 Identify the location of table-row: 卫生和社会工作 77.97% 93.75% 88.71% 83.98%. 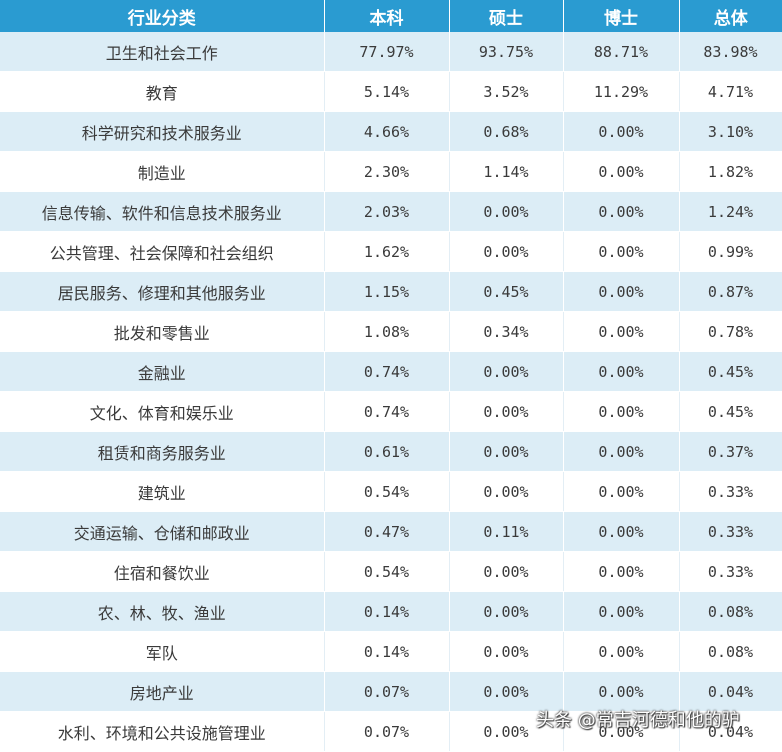
(391, 52).